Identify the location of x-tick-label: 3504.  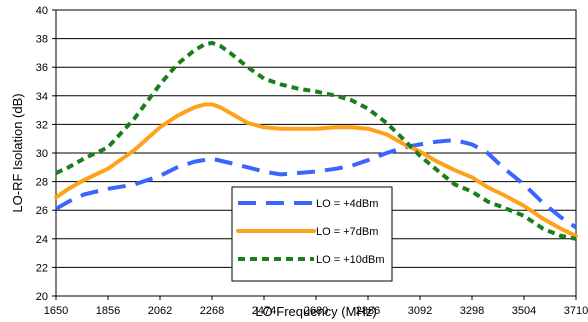
(524, 311).